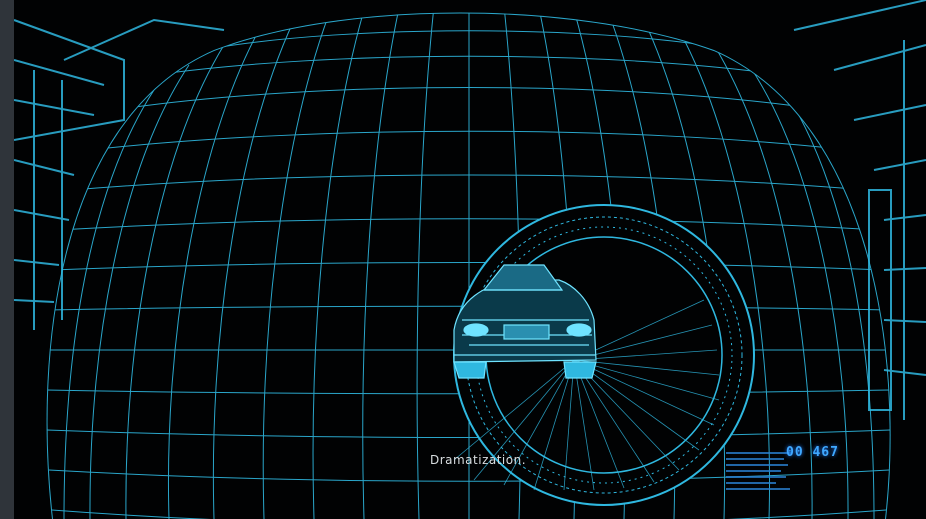  I want to click on hud-counter: 00 467, so click(812, 452).